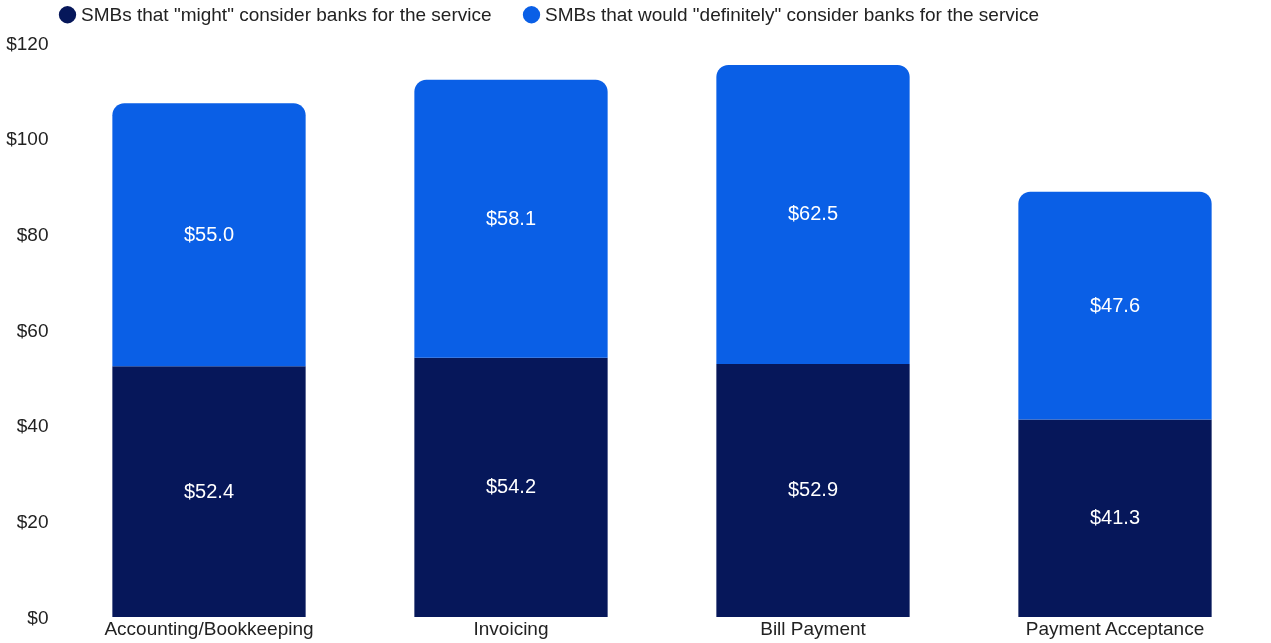 This screenshot has width=1271, height=643. Describe the element at coordinates (792, 14) in the screenshot. I see `legend-label: SMBs that would "definitely" consider banks for the service` at that location.